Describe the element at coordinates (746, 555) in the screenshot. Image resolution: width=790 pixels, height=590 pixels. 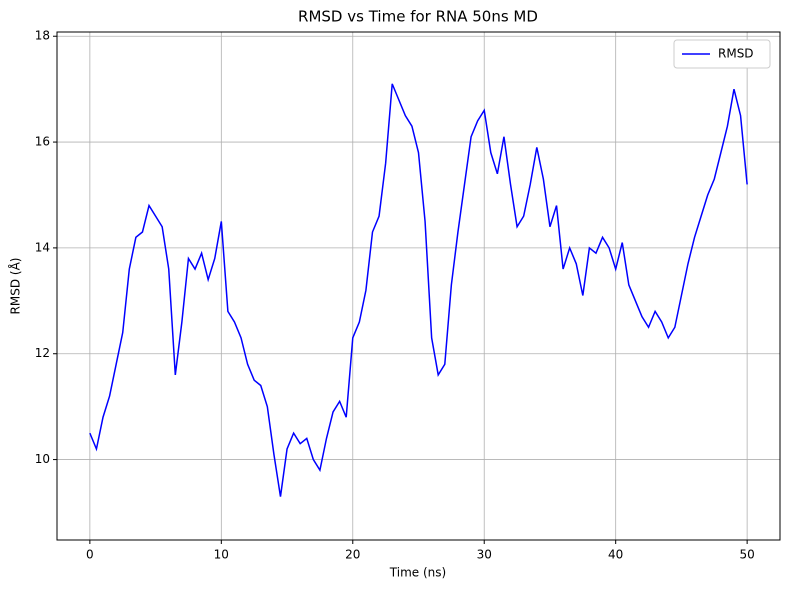
I see `x-tick-label: 50` at that location.